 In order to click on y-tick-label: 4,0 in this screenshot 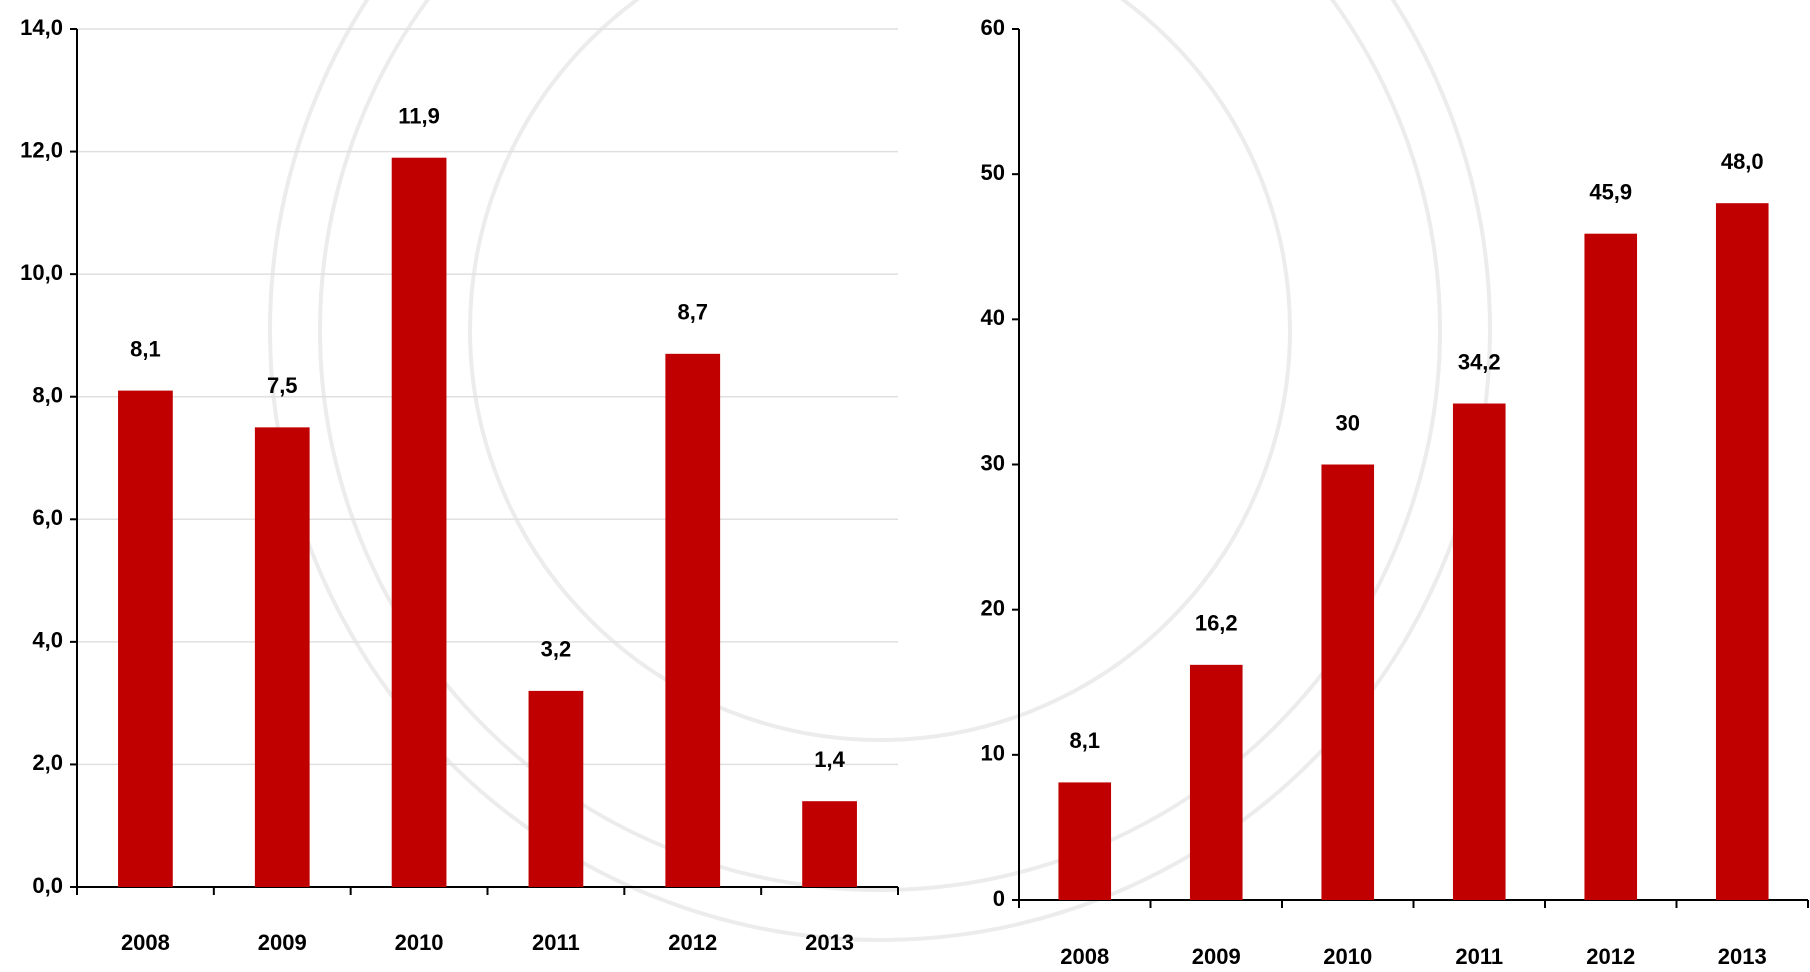, I will do `click(47, 640)`.